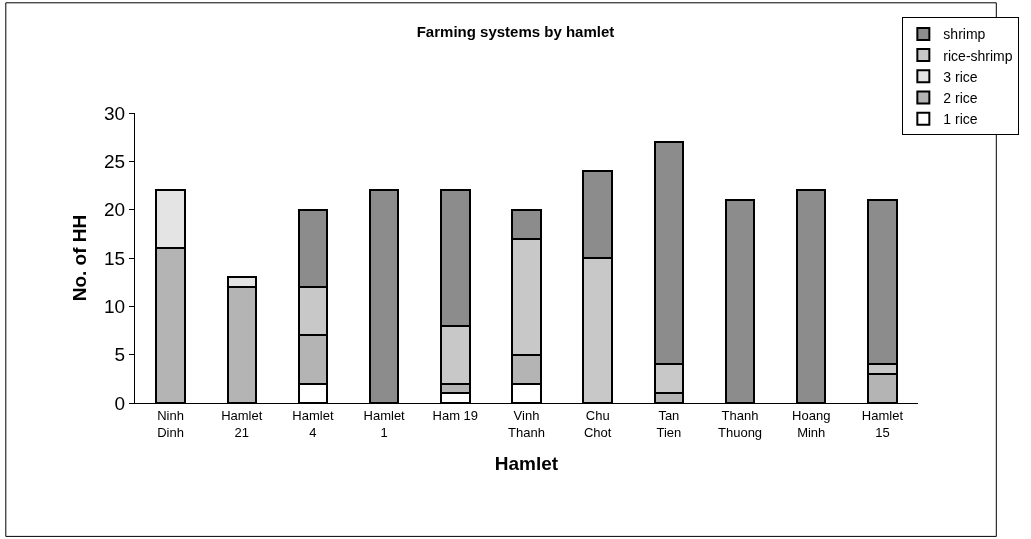 This screenshot has height=539, width=1031. Describe the element at coordinates (115, 258) in the screenshot. I see `y-tick-label: 15` at that location.